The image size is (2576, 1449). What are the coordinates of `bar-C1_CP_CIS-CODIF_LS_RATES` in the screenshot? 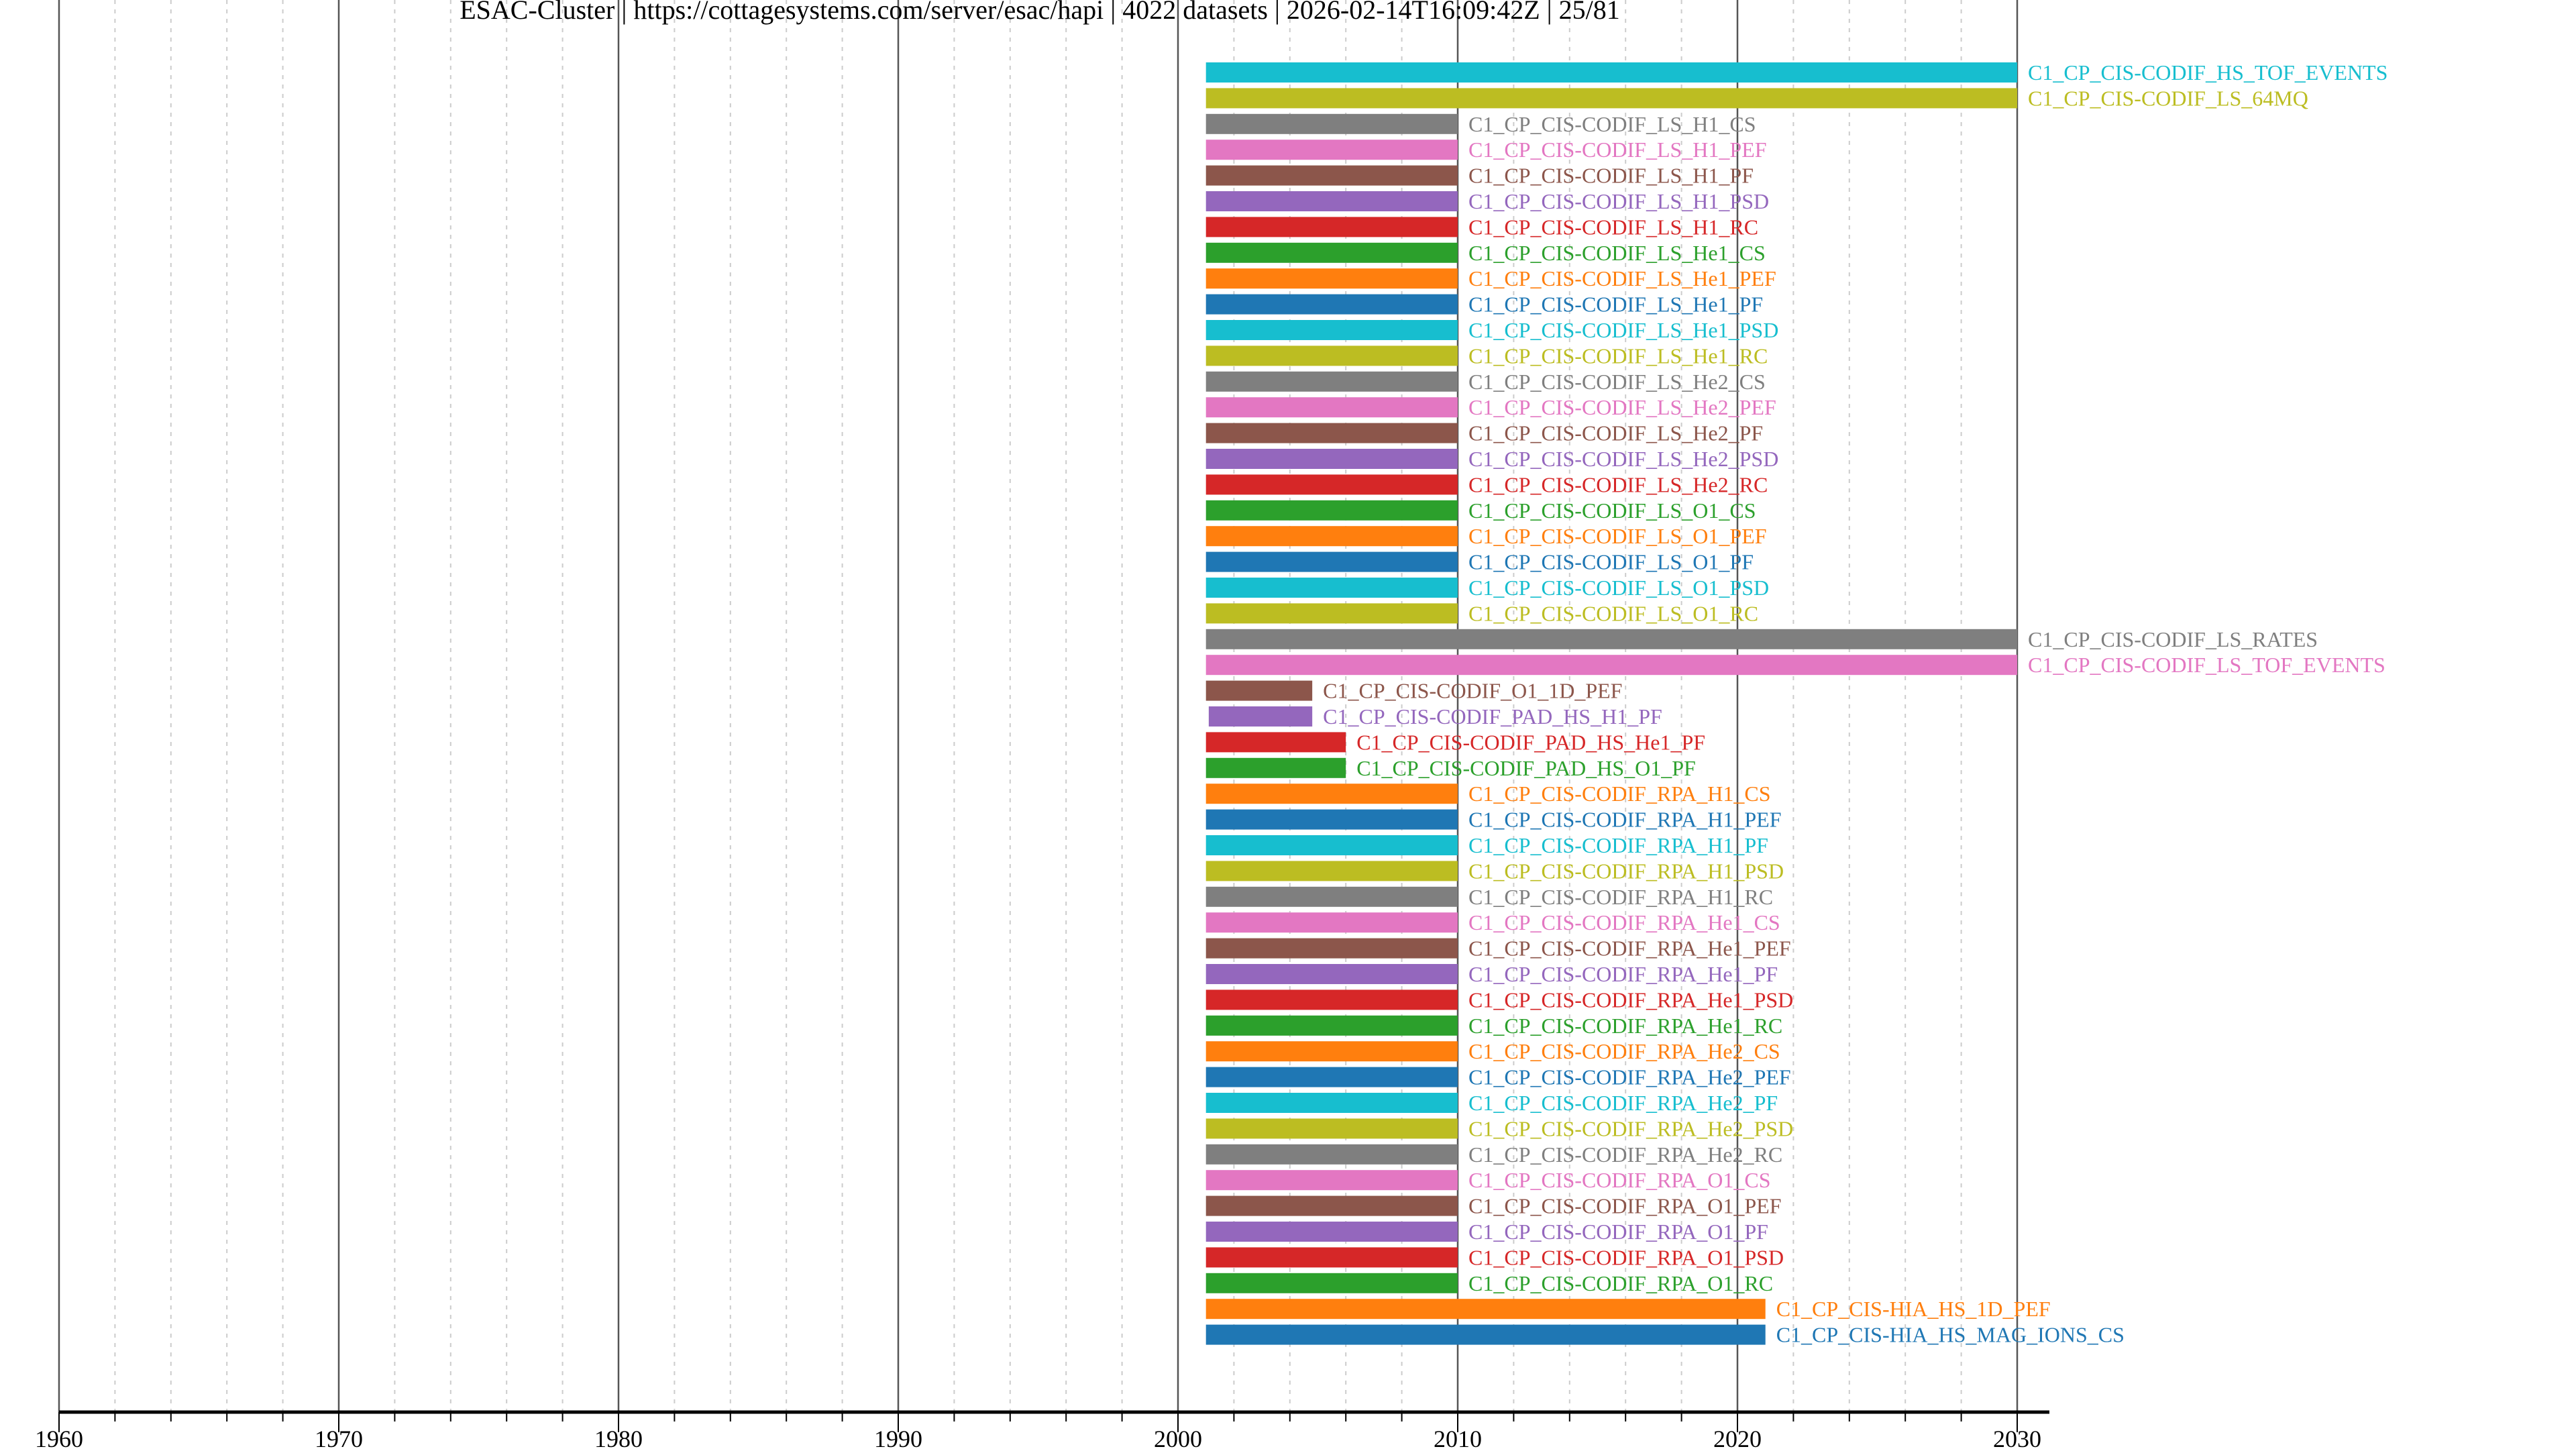 It's located at (1611, 639).